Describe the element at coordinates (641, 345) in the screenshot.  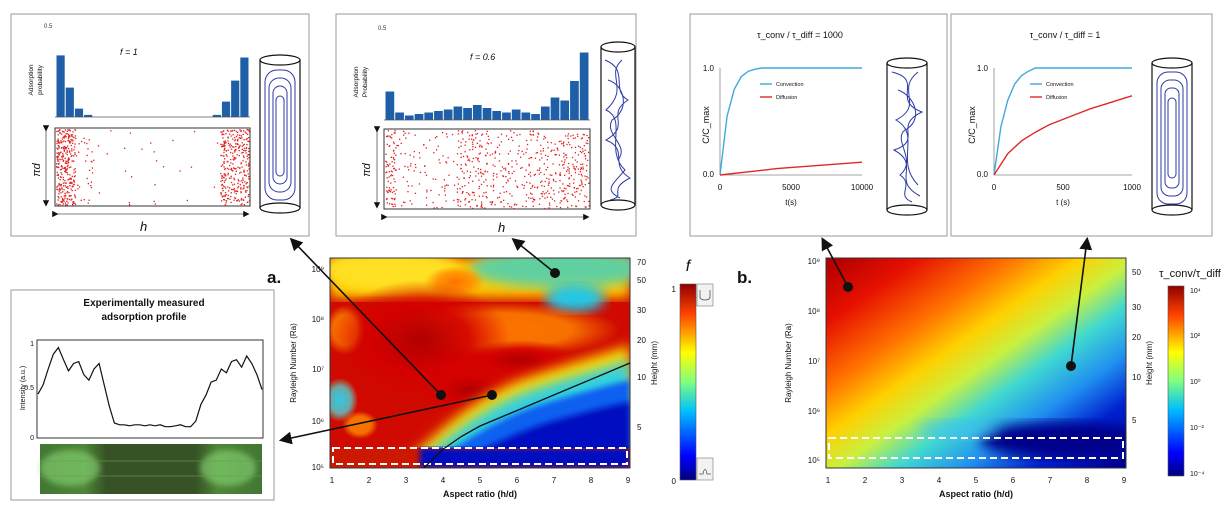
I see `heatmap-a-y2-ticks: 70 50 30 20 10 5` at that location.